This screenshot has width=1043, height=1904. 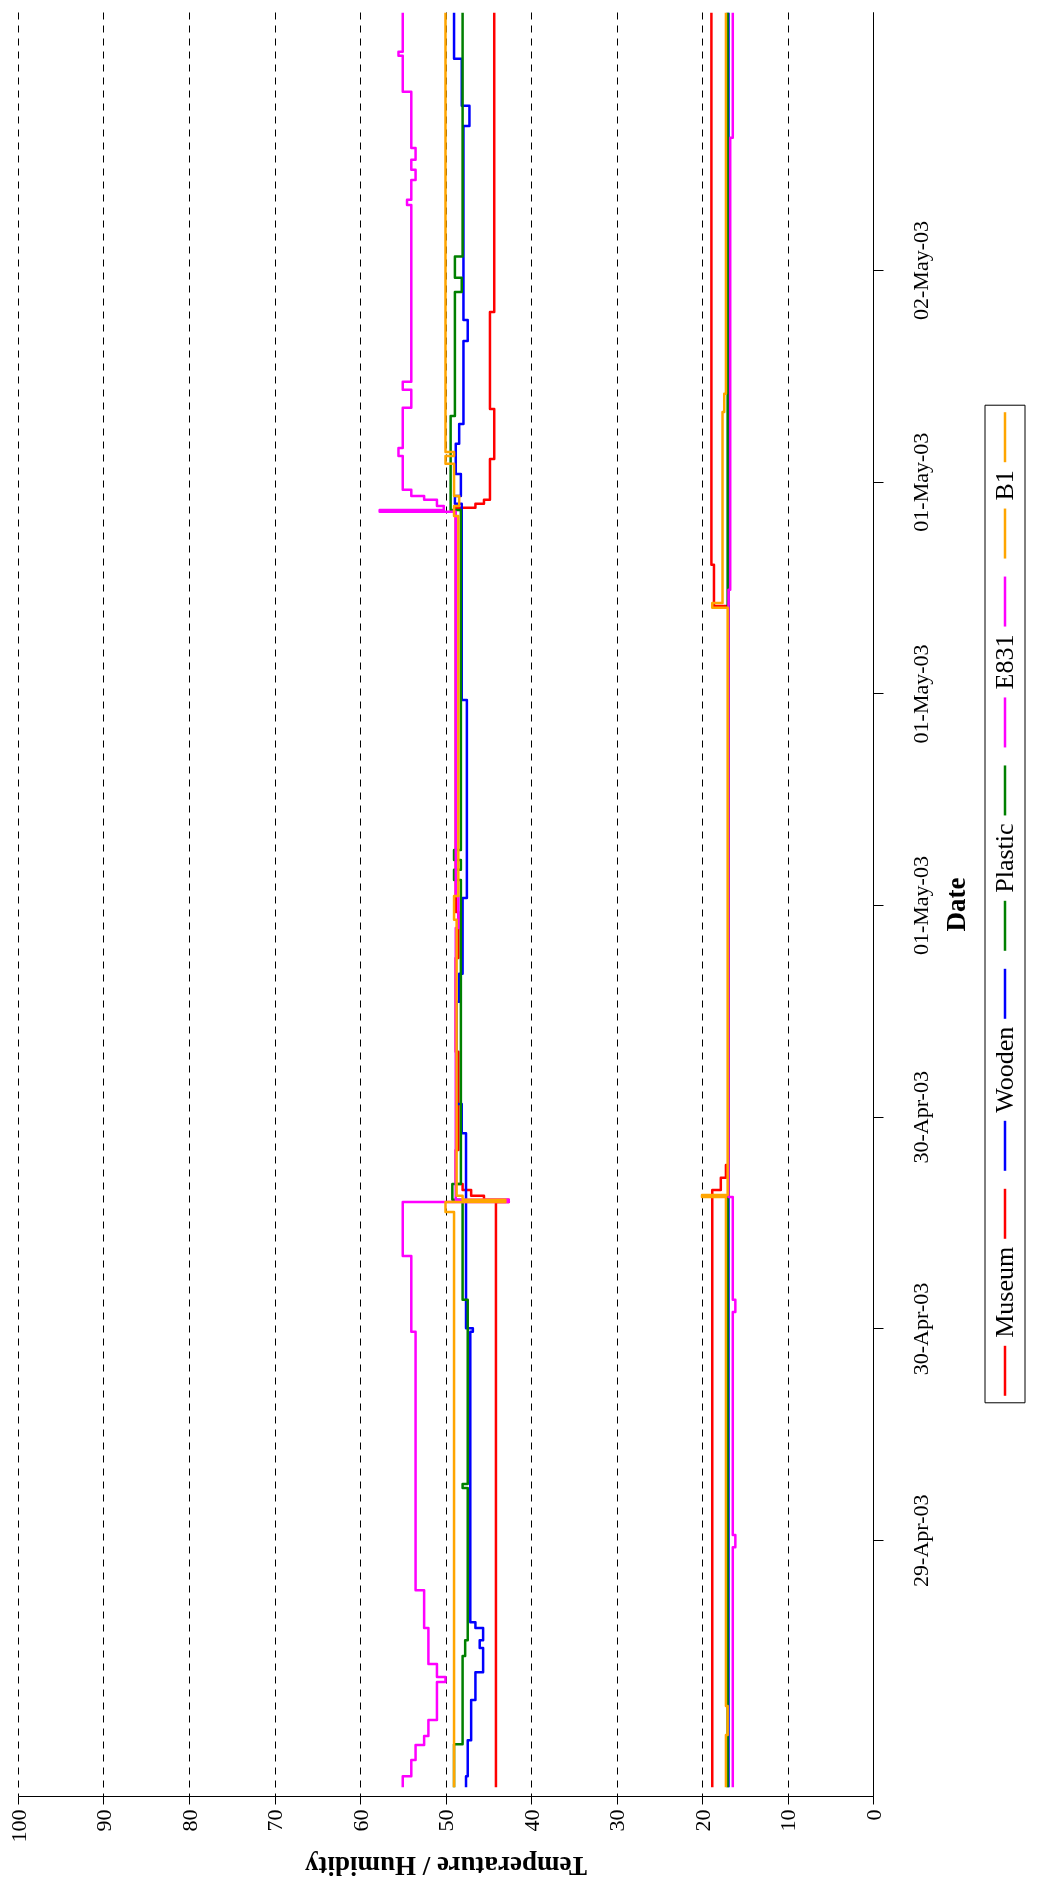 What do you see at coordinates (787, 1820) in the screenshot?
I see `x-tick-label: 10` at bounding box center [787, 1820].